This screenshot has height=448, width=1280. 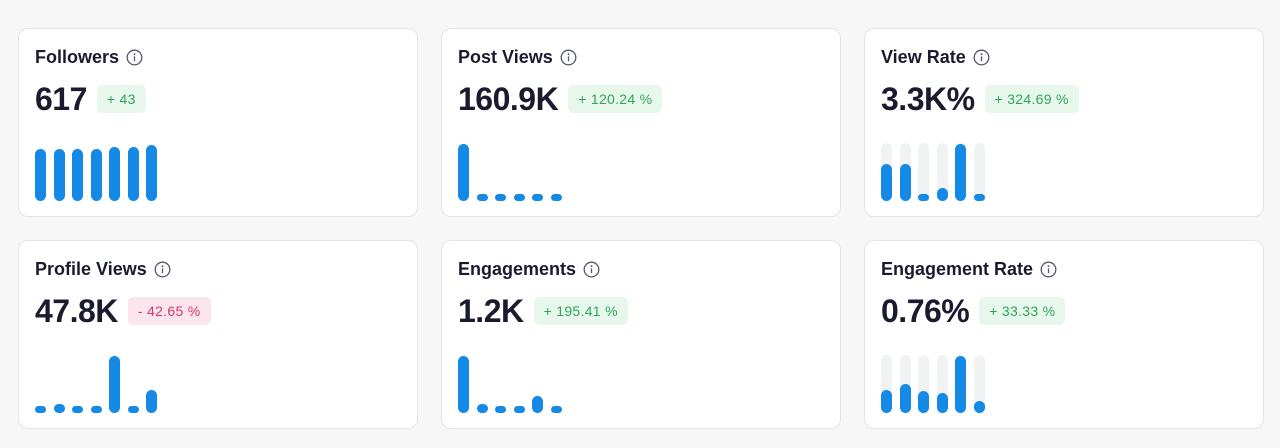 I want to click on card-engagement-rate: Engagement Rate 0.76% + 33.33 %, so click(x=1064, y=334).